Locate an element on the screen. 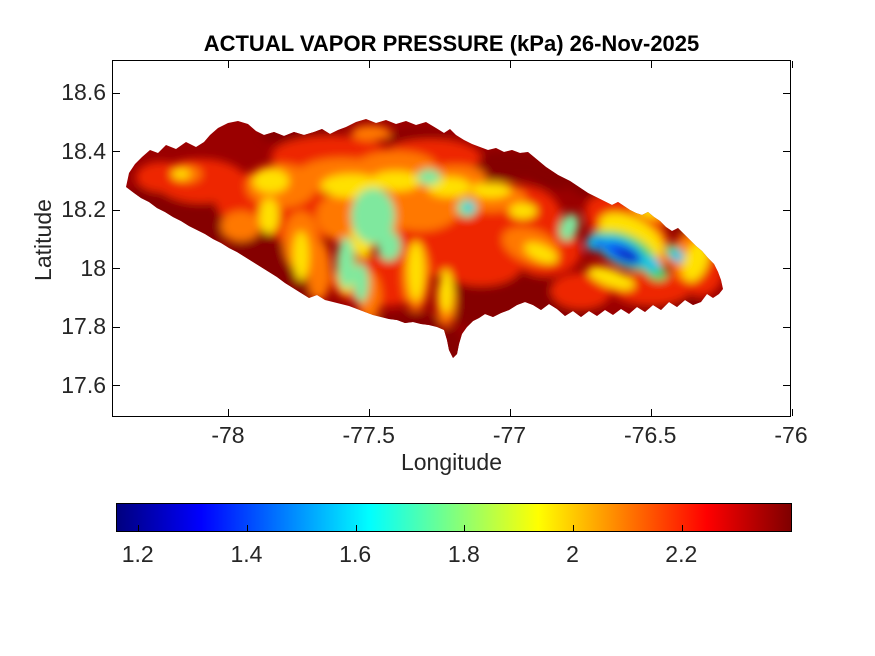  x-axis-label: Longitude is located at coordinates (451, 462).